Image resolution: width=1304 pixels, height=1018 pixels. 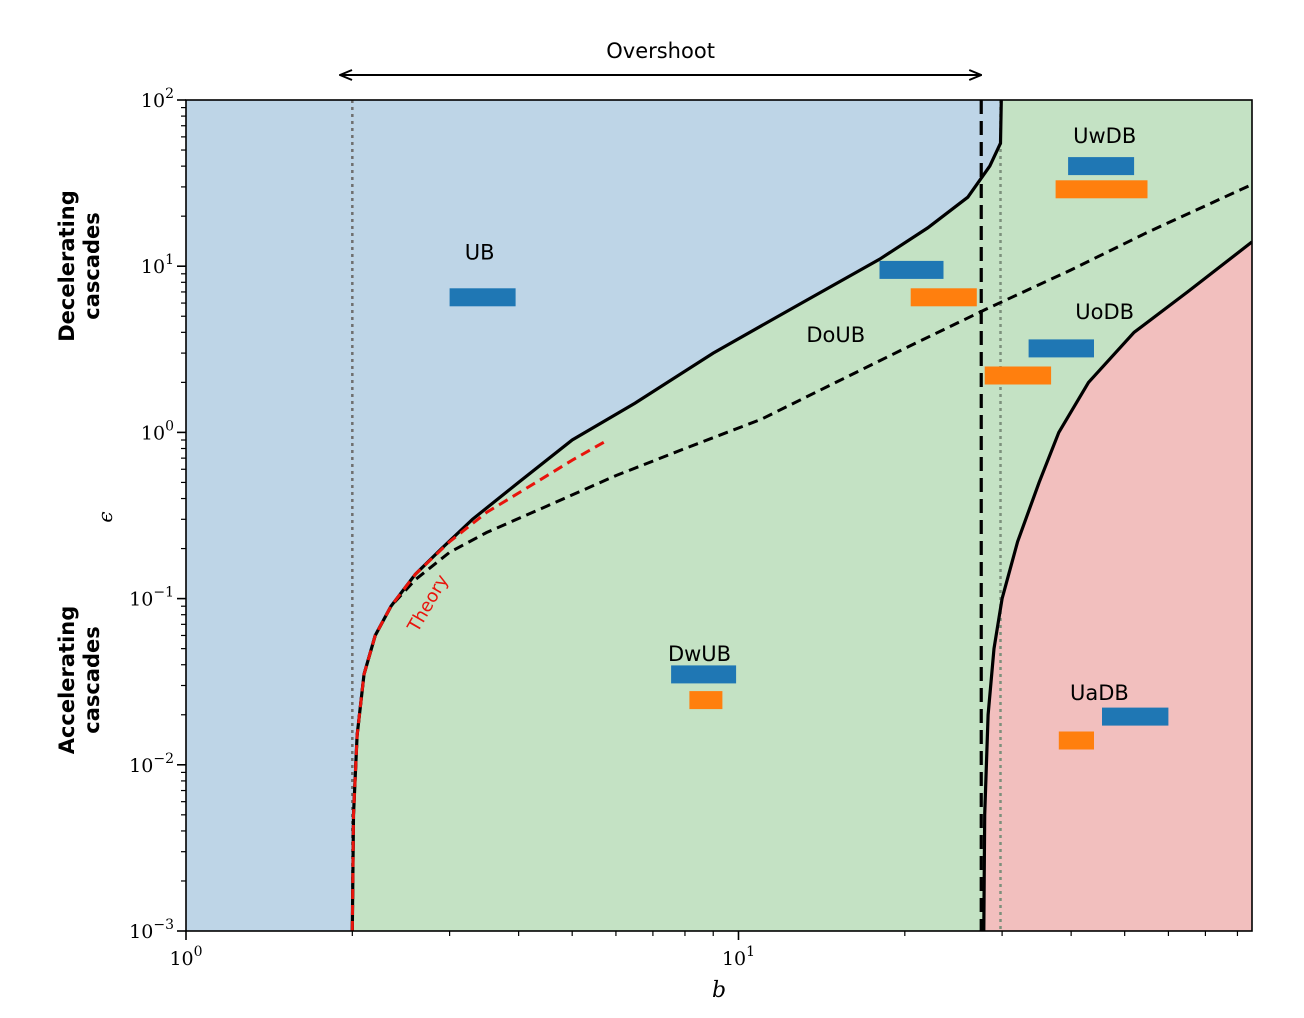 I want to click on blue-bar-uwdb, so click(x=1101, y=166).